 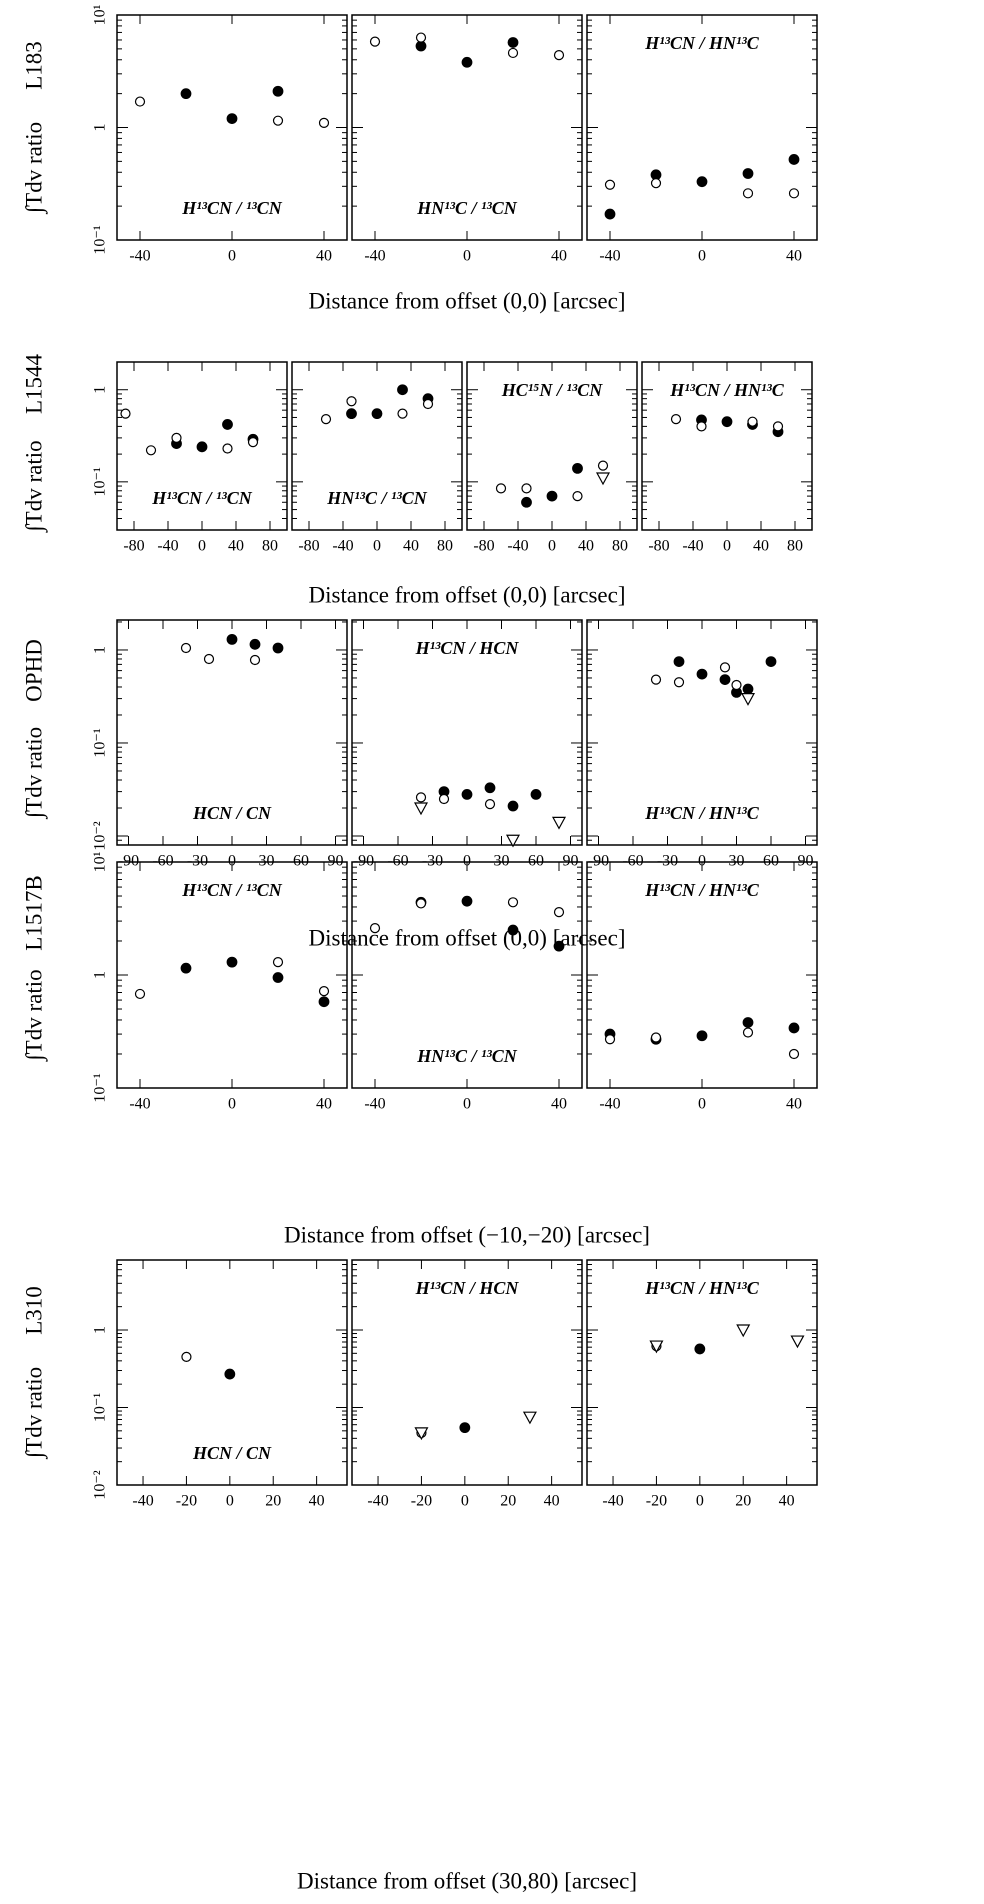 What do you see at coordinates (467, 1234) in the screenshot?
I see `x-axis-label: Distance from offset (−10,−20) [arcsec]` at bounding box center [467, 1234].